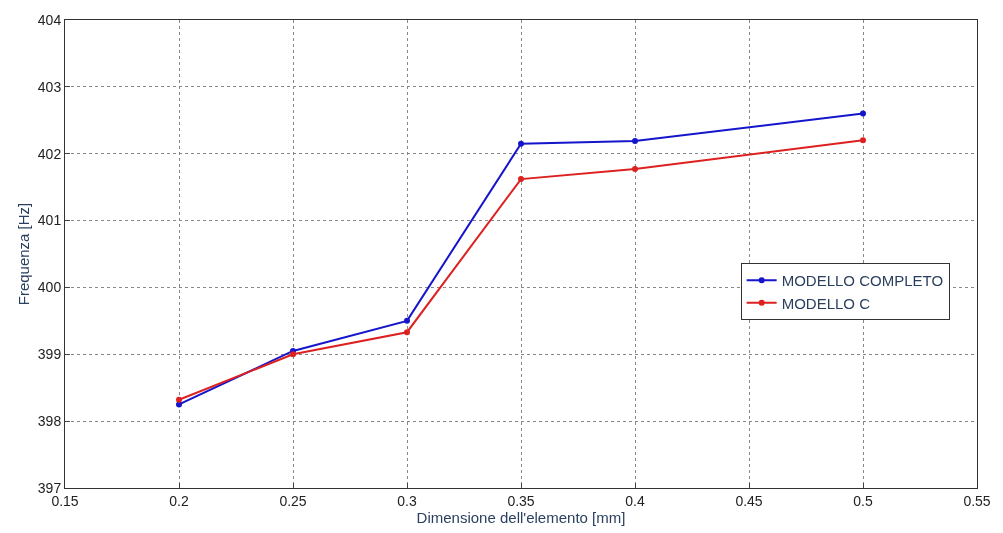 The height and width of the screenshot is (533, 1003). What do you see at coordinates (49, 287) in the screenshot?
I see `y-tick-label: 400` at bounding box center [49, 287].